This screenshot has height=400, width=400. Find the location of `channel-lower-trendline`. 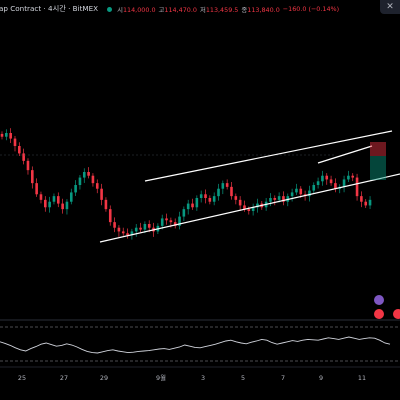

channel-lower-trendline is located at coordinates (249, 208).